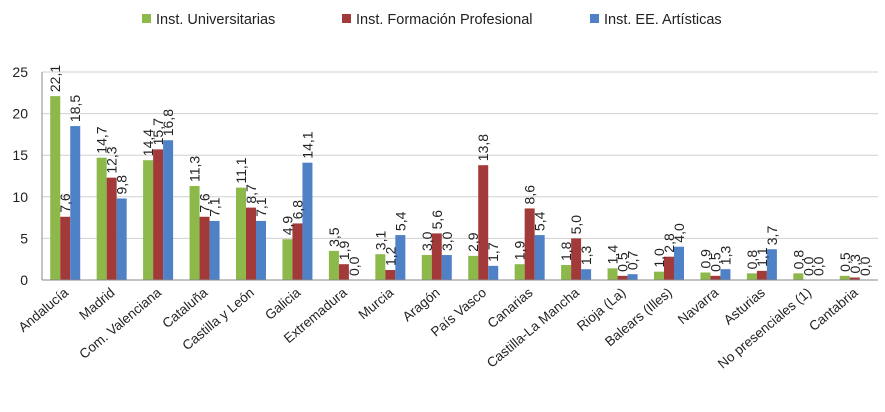  I want to click on category-label-murcia: Murcia, so click(376, 303).